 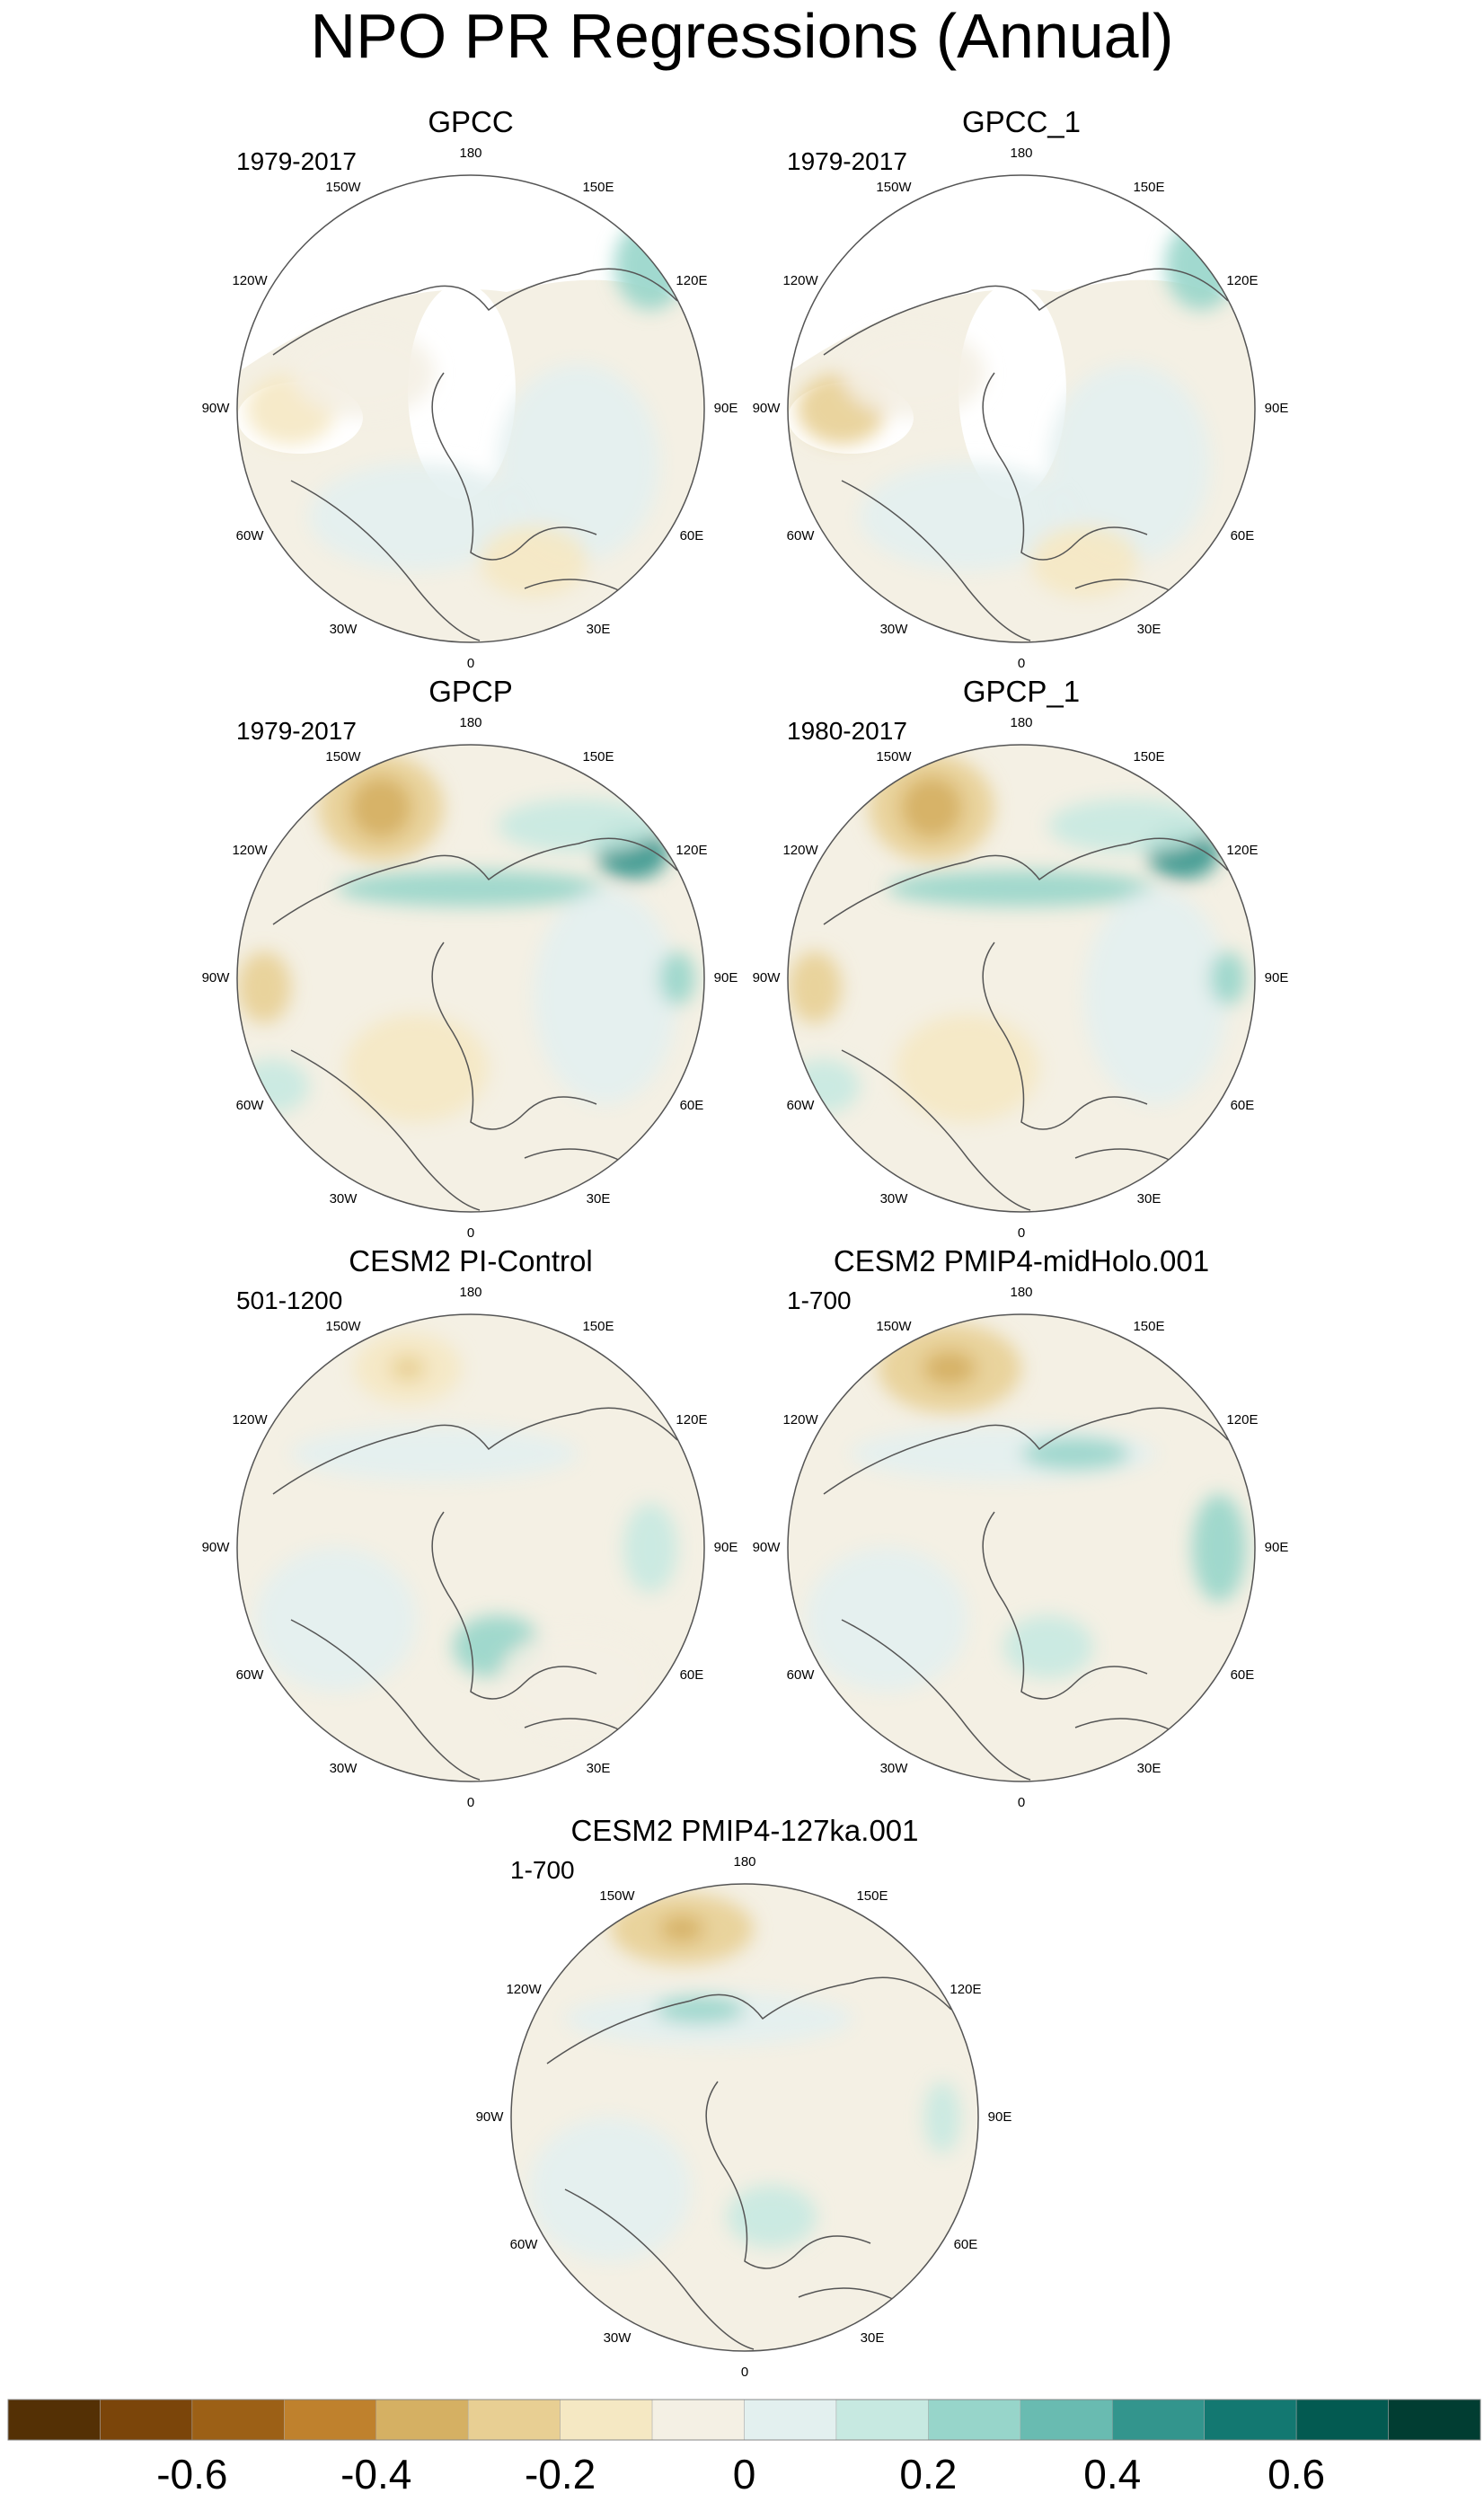 I want to click on colorbar-tick-label: -0.2, so click(x=561, y=2472).